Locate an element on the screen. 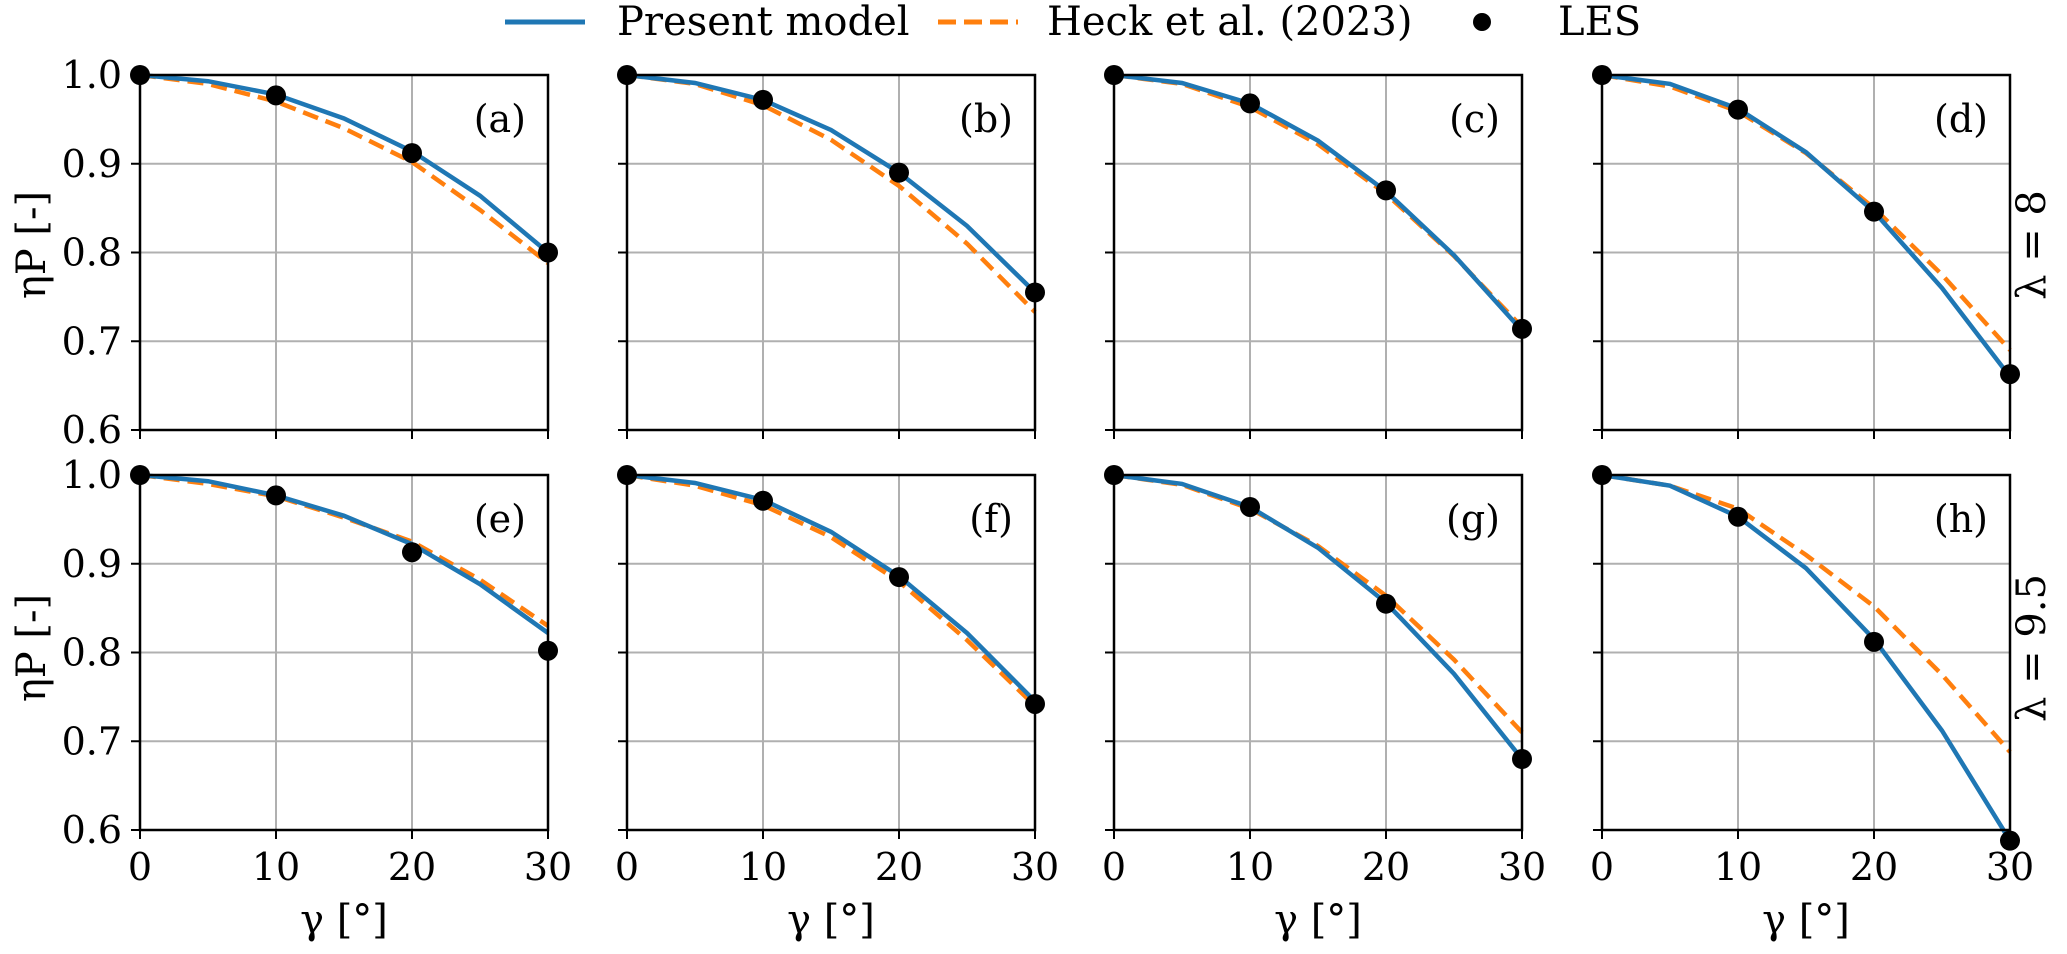 The image size is (2067, 954). panel-label: (h) is located at coordinates (1961, 519).